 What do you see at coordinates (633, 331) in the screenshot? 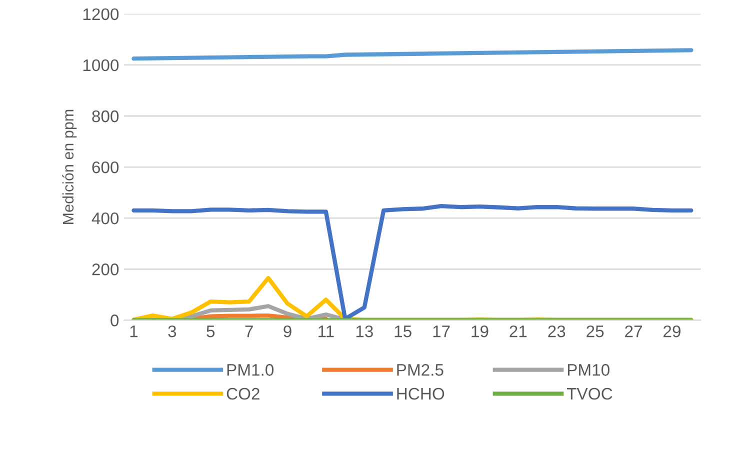
I see `x-tick-label: 27` at bounding box center [633, 331].